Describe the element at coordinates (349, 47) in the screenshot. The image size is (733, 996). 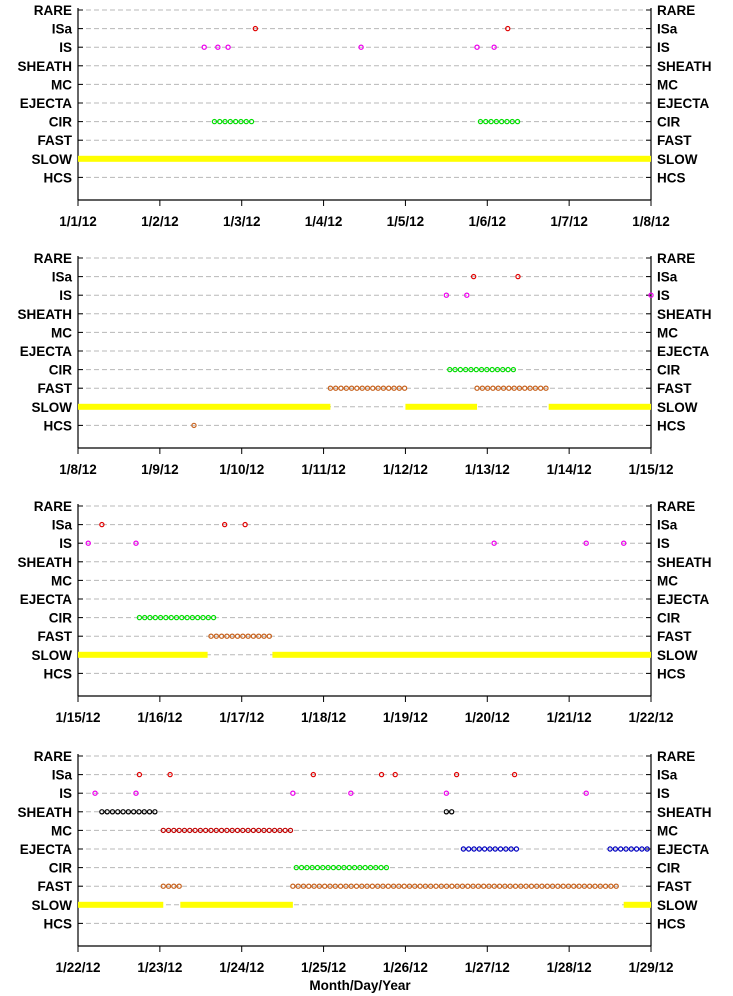
I see `series-is` at that location.